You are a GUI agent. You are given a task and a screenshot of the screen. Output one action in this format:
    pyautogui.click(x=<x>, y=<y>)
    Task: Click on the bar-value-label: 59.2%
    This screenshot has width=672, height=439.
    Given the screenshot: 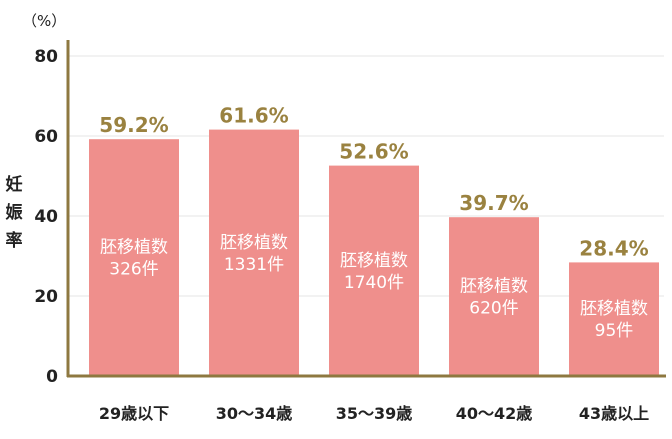 What is the action you would take?
    pyautogui.click(x=133, y=125)
    